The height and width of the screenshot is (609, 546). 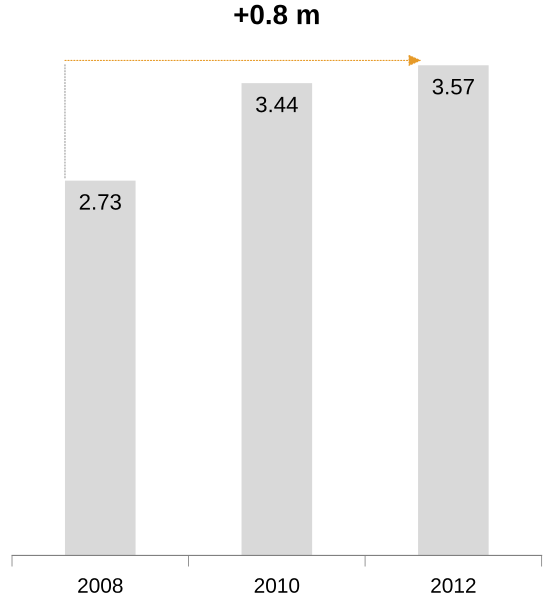 I want to click on x-tick-label: 2010, so click(x=277, y=585).